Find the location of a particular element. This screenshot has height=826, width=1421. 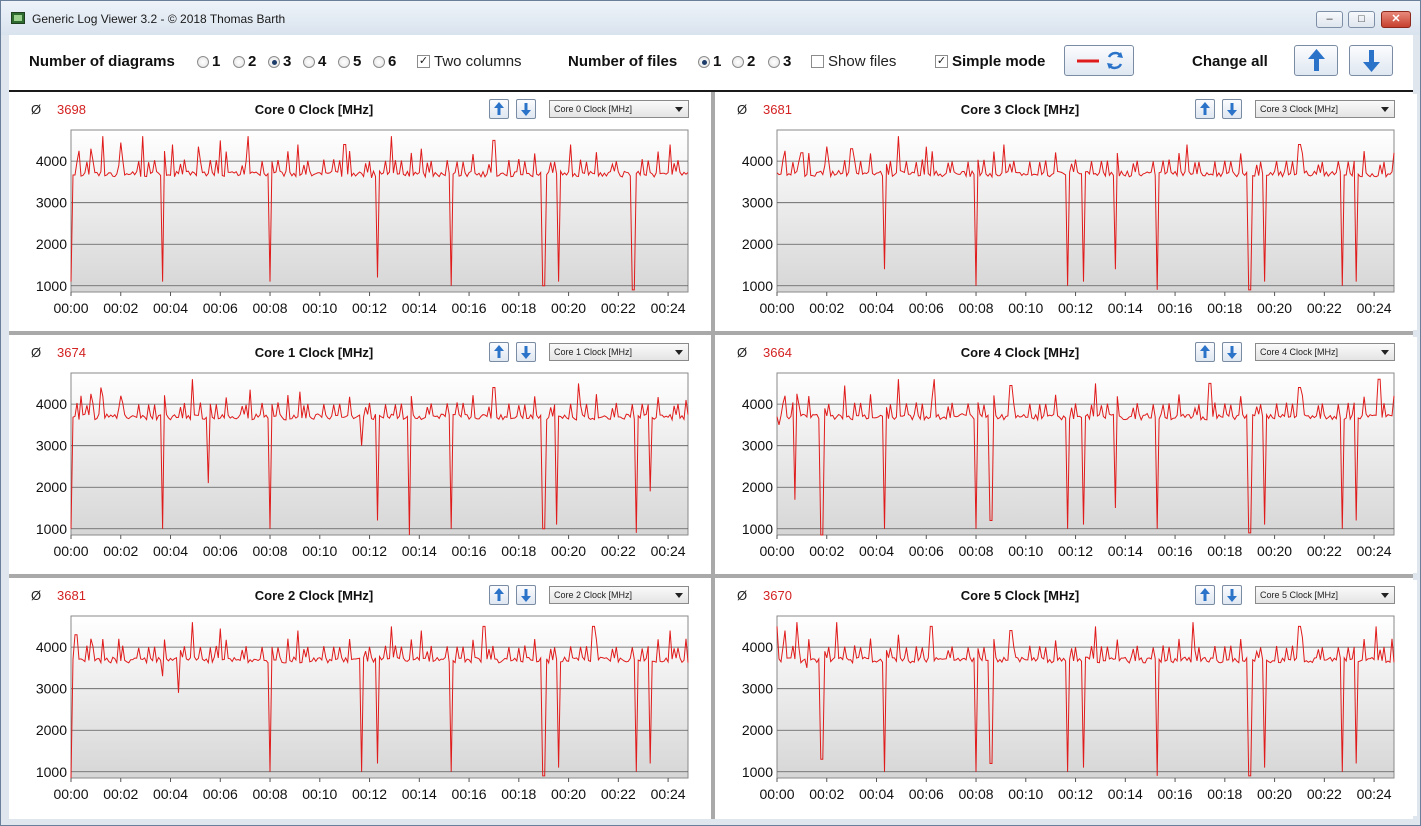

sensor-select: Core 4 Clock [MHz] is located at coordinates (1325, 352).